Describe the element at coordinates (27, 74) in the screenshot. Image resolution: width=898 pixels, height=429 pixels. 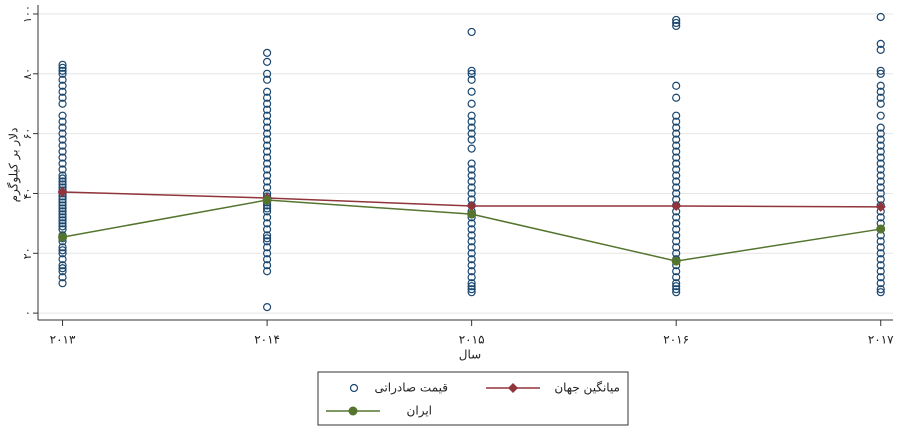
I see `y-tick-label: ۸۰` at that location.